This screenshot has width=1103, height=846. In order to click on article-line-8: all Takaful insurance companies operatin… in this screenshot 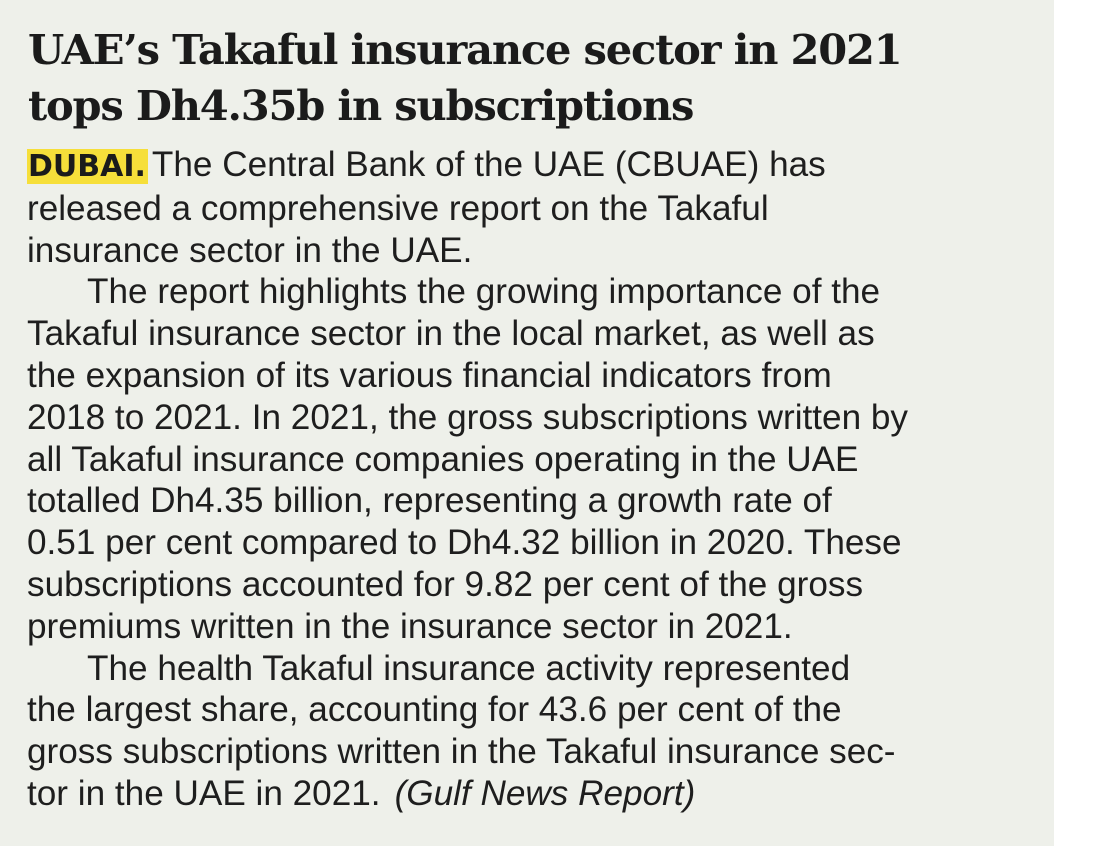, I will do `click(443, 459)`.